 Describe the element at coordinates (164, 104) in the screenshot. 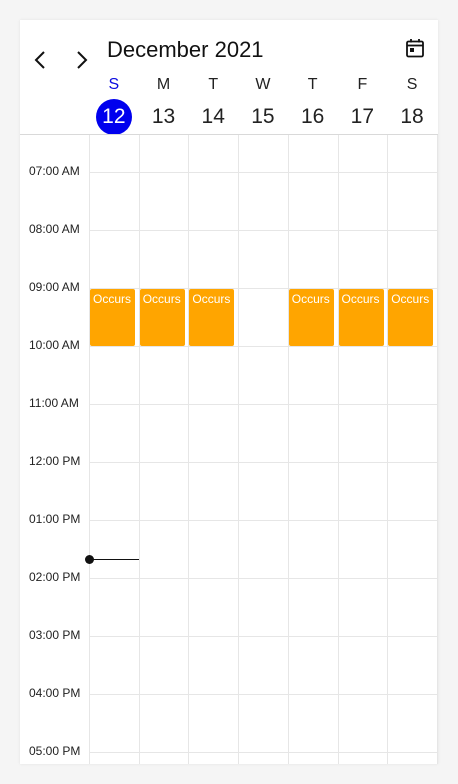

I see `day-header-1: M 13` at that location.